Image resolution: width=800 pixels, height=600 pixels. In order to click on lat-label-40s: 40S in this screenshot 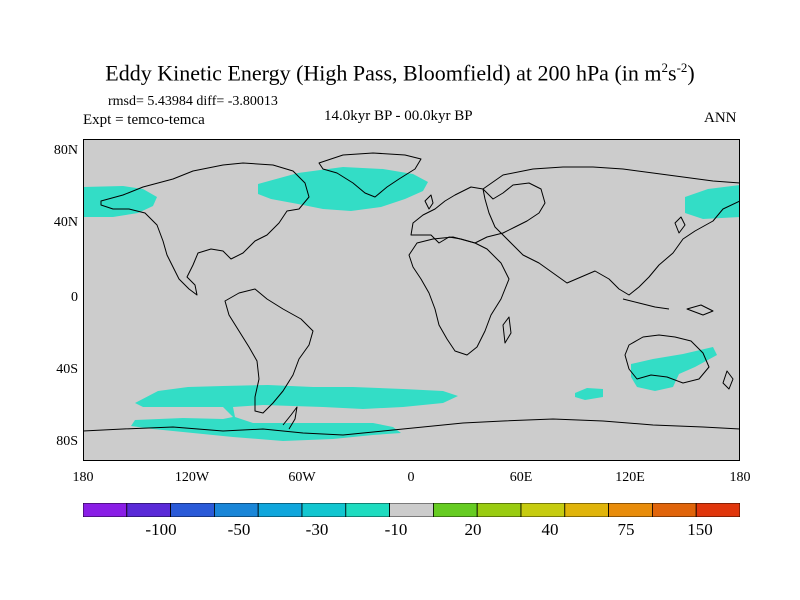, I will do `click(67, 369)`.